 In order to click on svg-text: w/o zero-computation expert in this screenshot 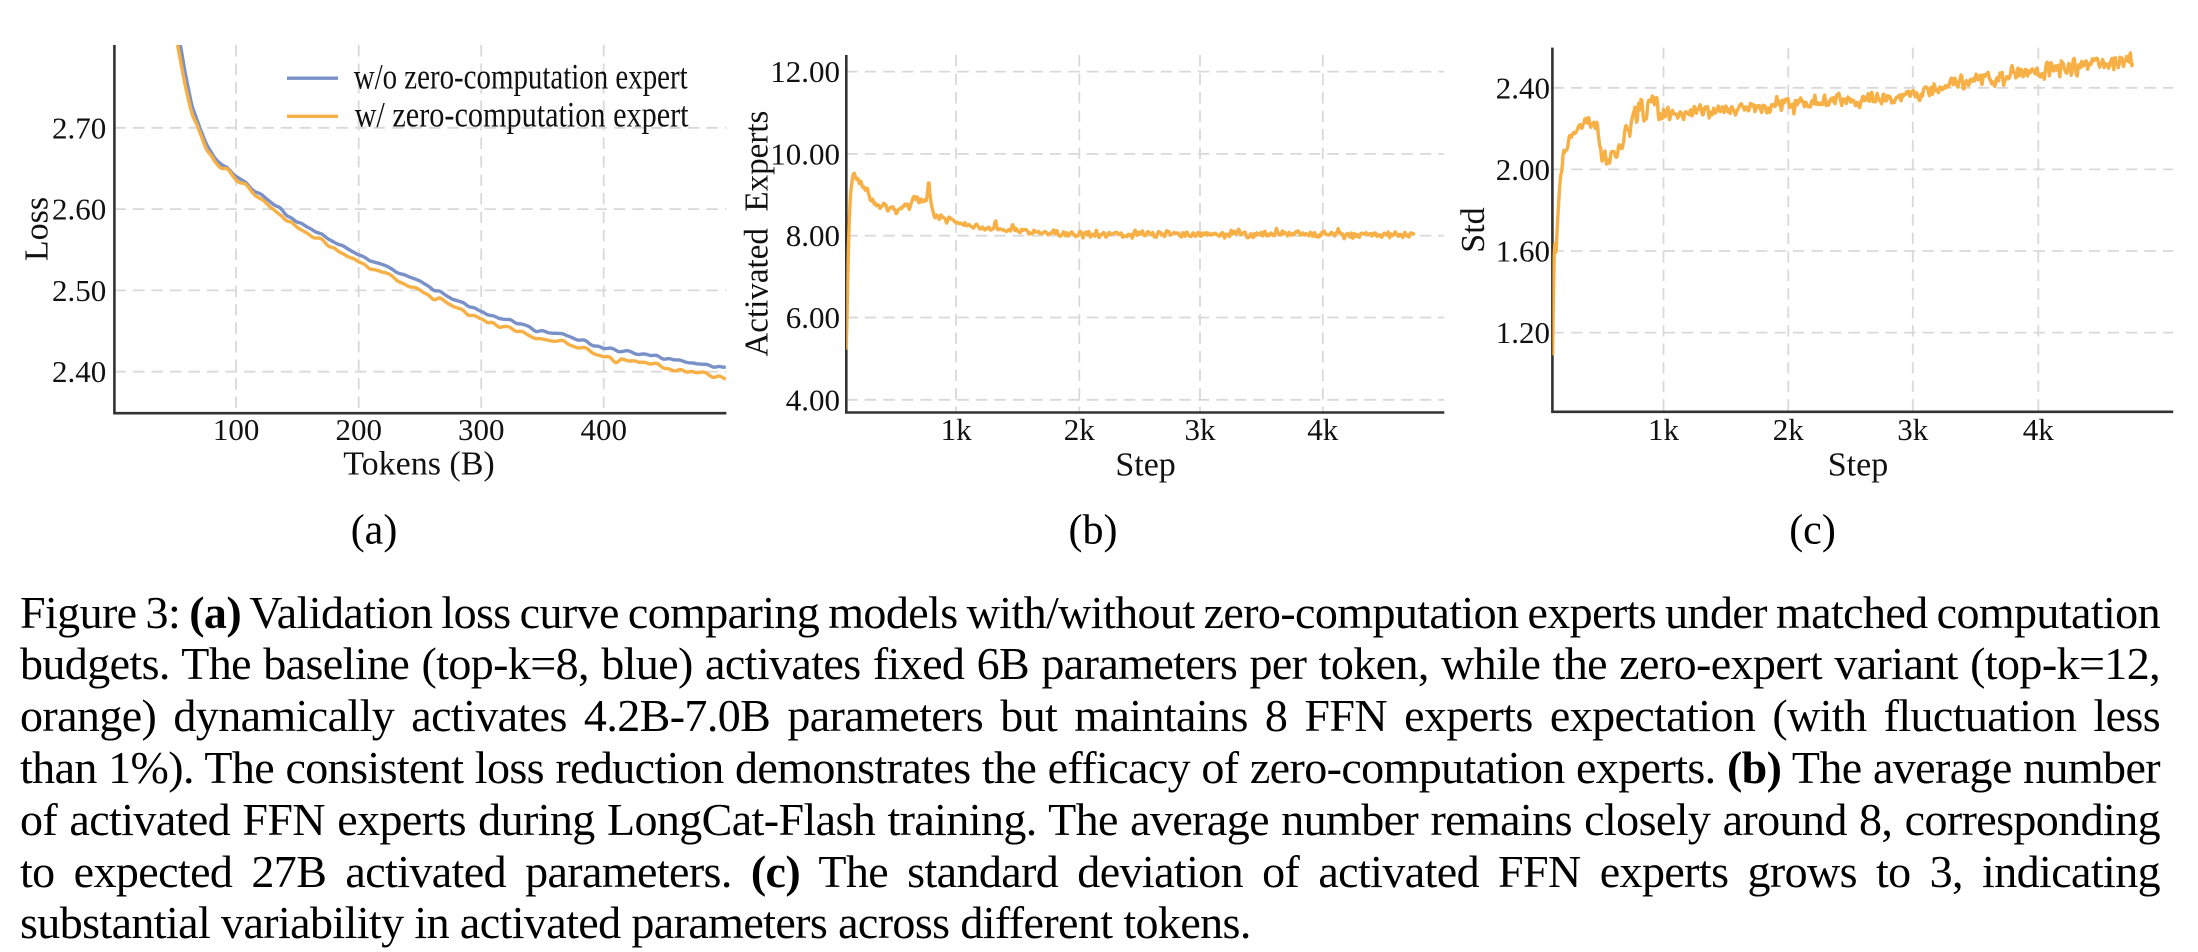, I will do `click(521, 76)`.